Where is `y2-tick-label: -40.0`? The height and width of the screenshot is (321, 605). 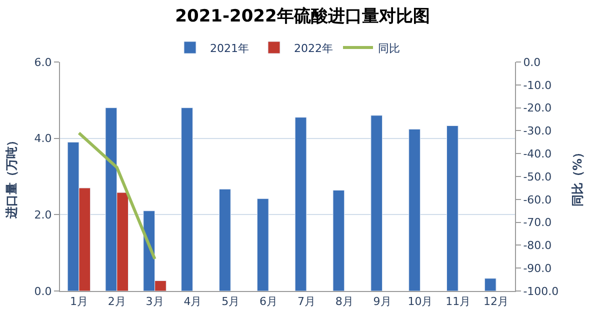 y2-tick-label: -40.0 is located at coordinates (537, 153).